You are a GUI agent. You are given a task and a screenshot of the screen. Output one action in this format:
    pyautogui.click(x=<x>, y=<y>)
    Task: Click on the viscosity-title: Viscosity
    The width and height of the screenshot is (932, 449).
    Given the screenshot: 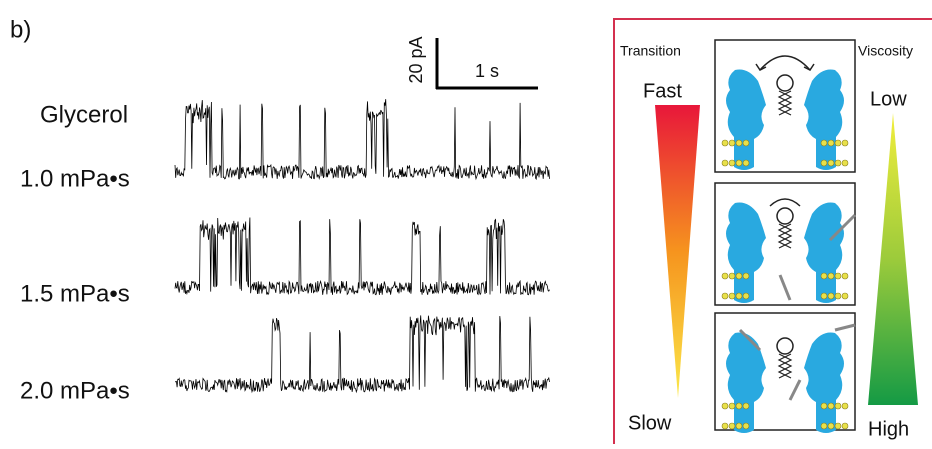 What is the action you would take?
    pyautogui.click(x=885, y=51)
    